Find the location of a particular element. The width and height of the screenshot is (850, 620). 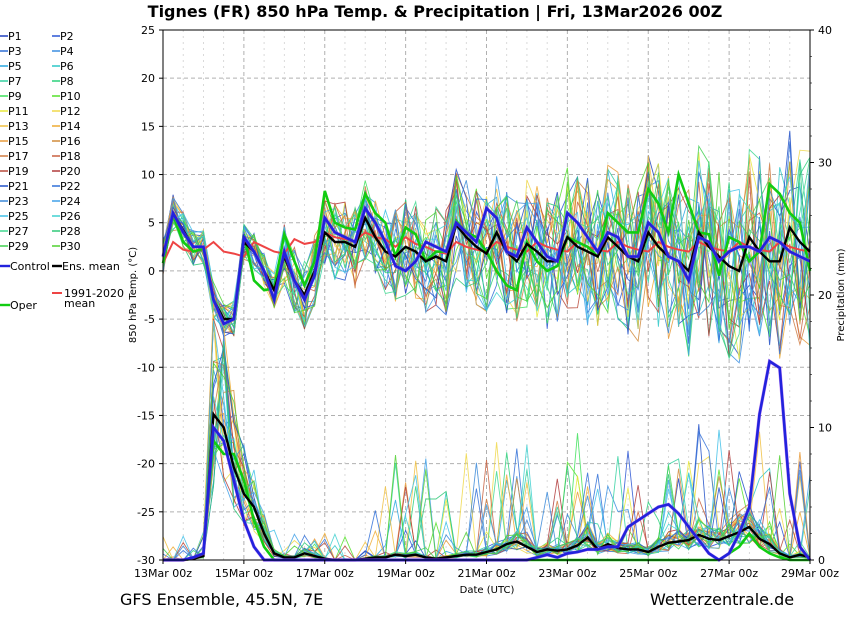

legend-label: P3 is located at coordinates (15, 51).